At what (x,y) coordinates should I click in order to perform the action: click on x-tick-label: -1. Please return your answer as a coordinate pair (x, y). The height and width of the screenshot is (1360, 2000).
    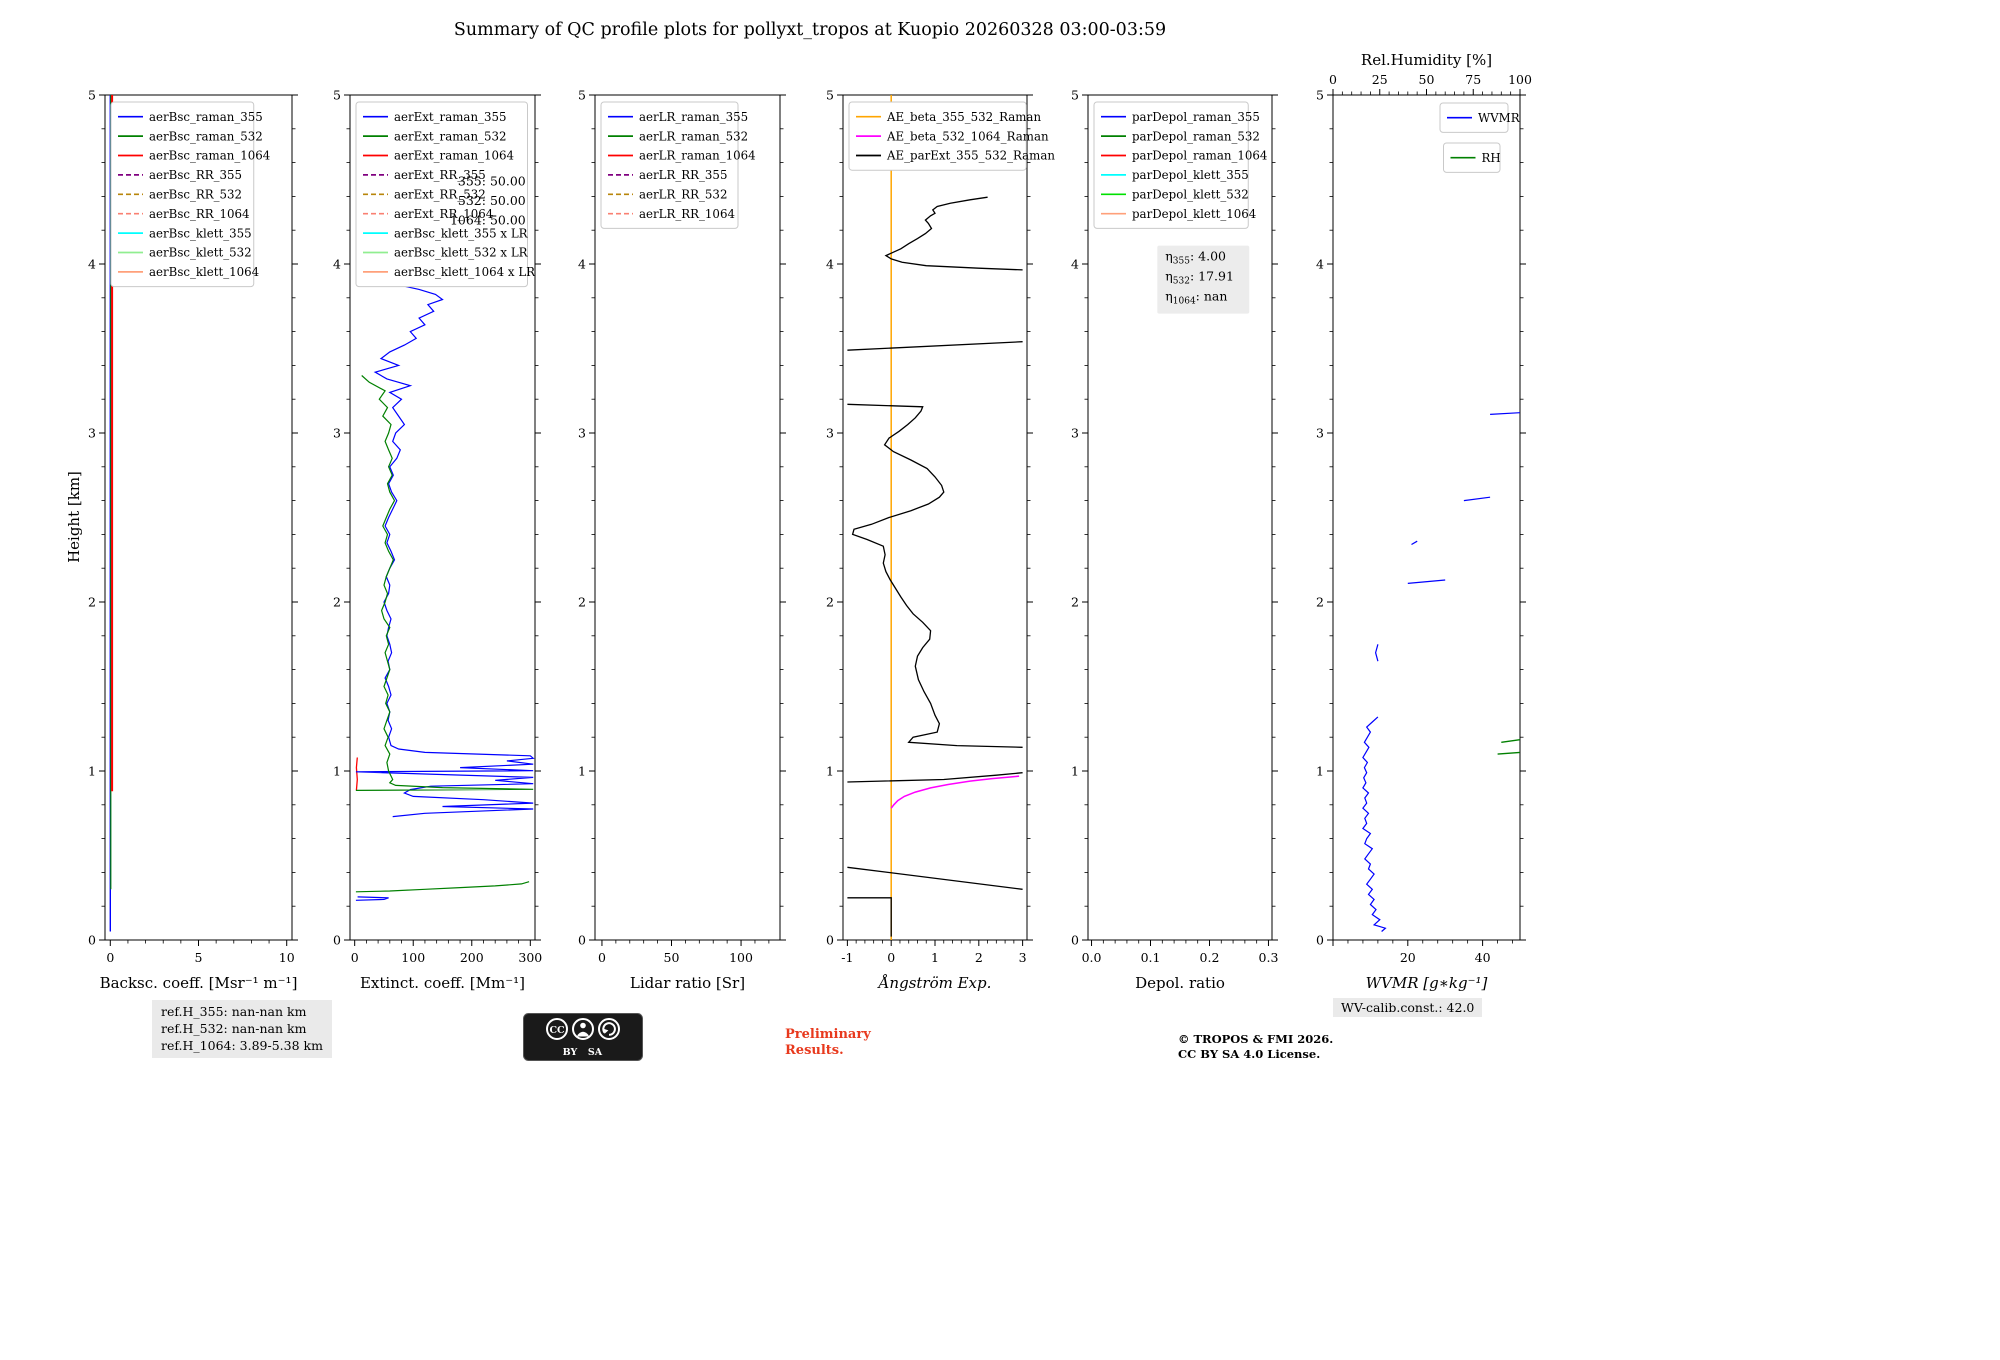
    Looking at the image, I should click on (847, 957).